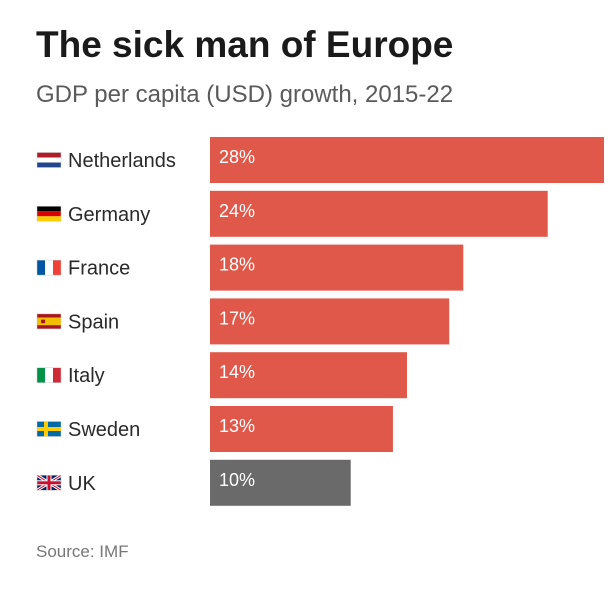 This screenshot has width=616, height=600. Describe the element at coordinates (237, 157) in the screenshot. I see `bar-value-label: 28%` at that location.